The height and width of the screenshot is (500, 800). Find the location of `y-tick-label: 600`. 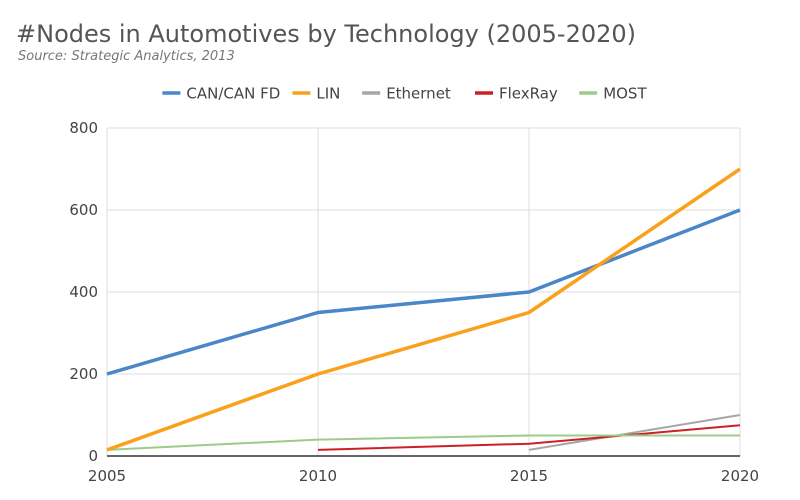

y-tick-label: 600 is located at coordinates (83, 210).